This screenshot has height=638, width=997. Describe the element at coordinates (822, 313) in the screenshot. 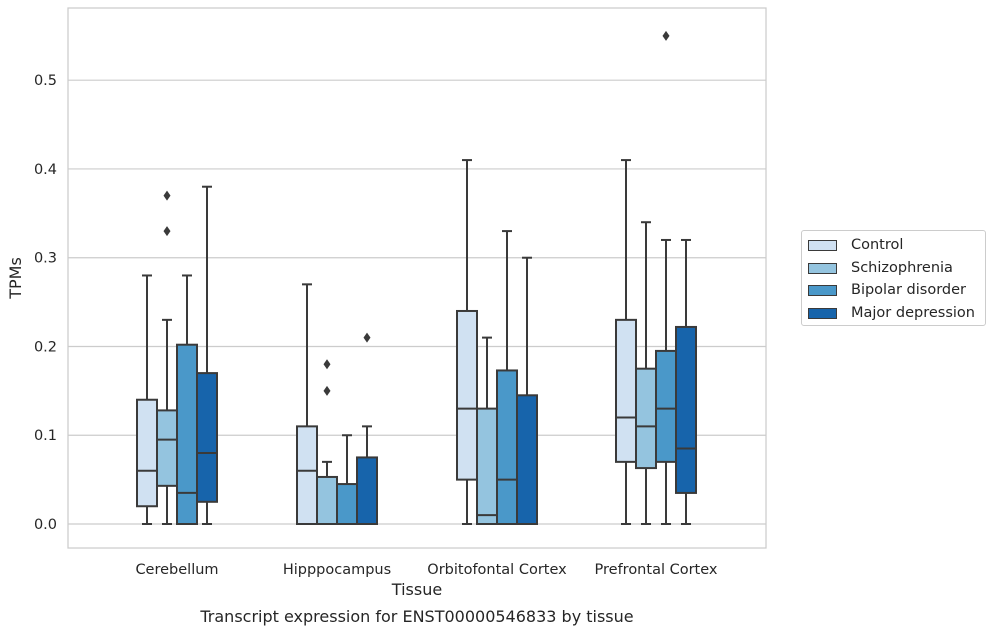

I see `legend-swatch-major-depression` at that location.